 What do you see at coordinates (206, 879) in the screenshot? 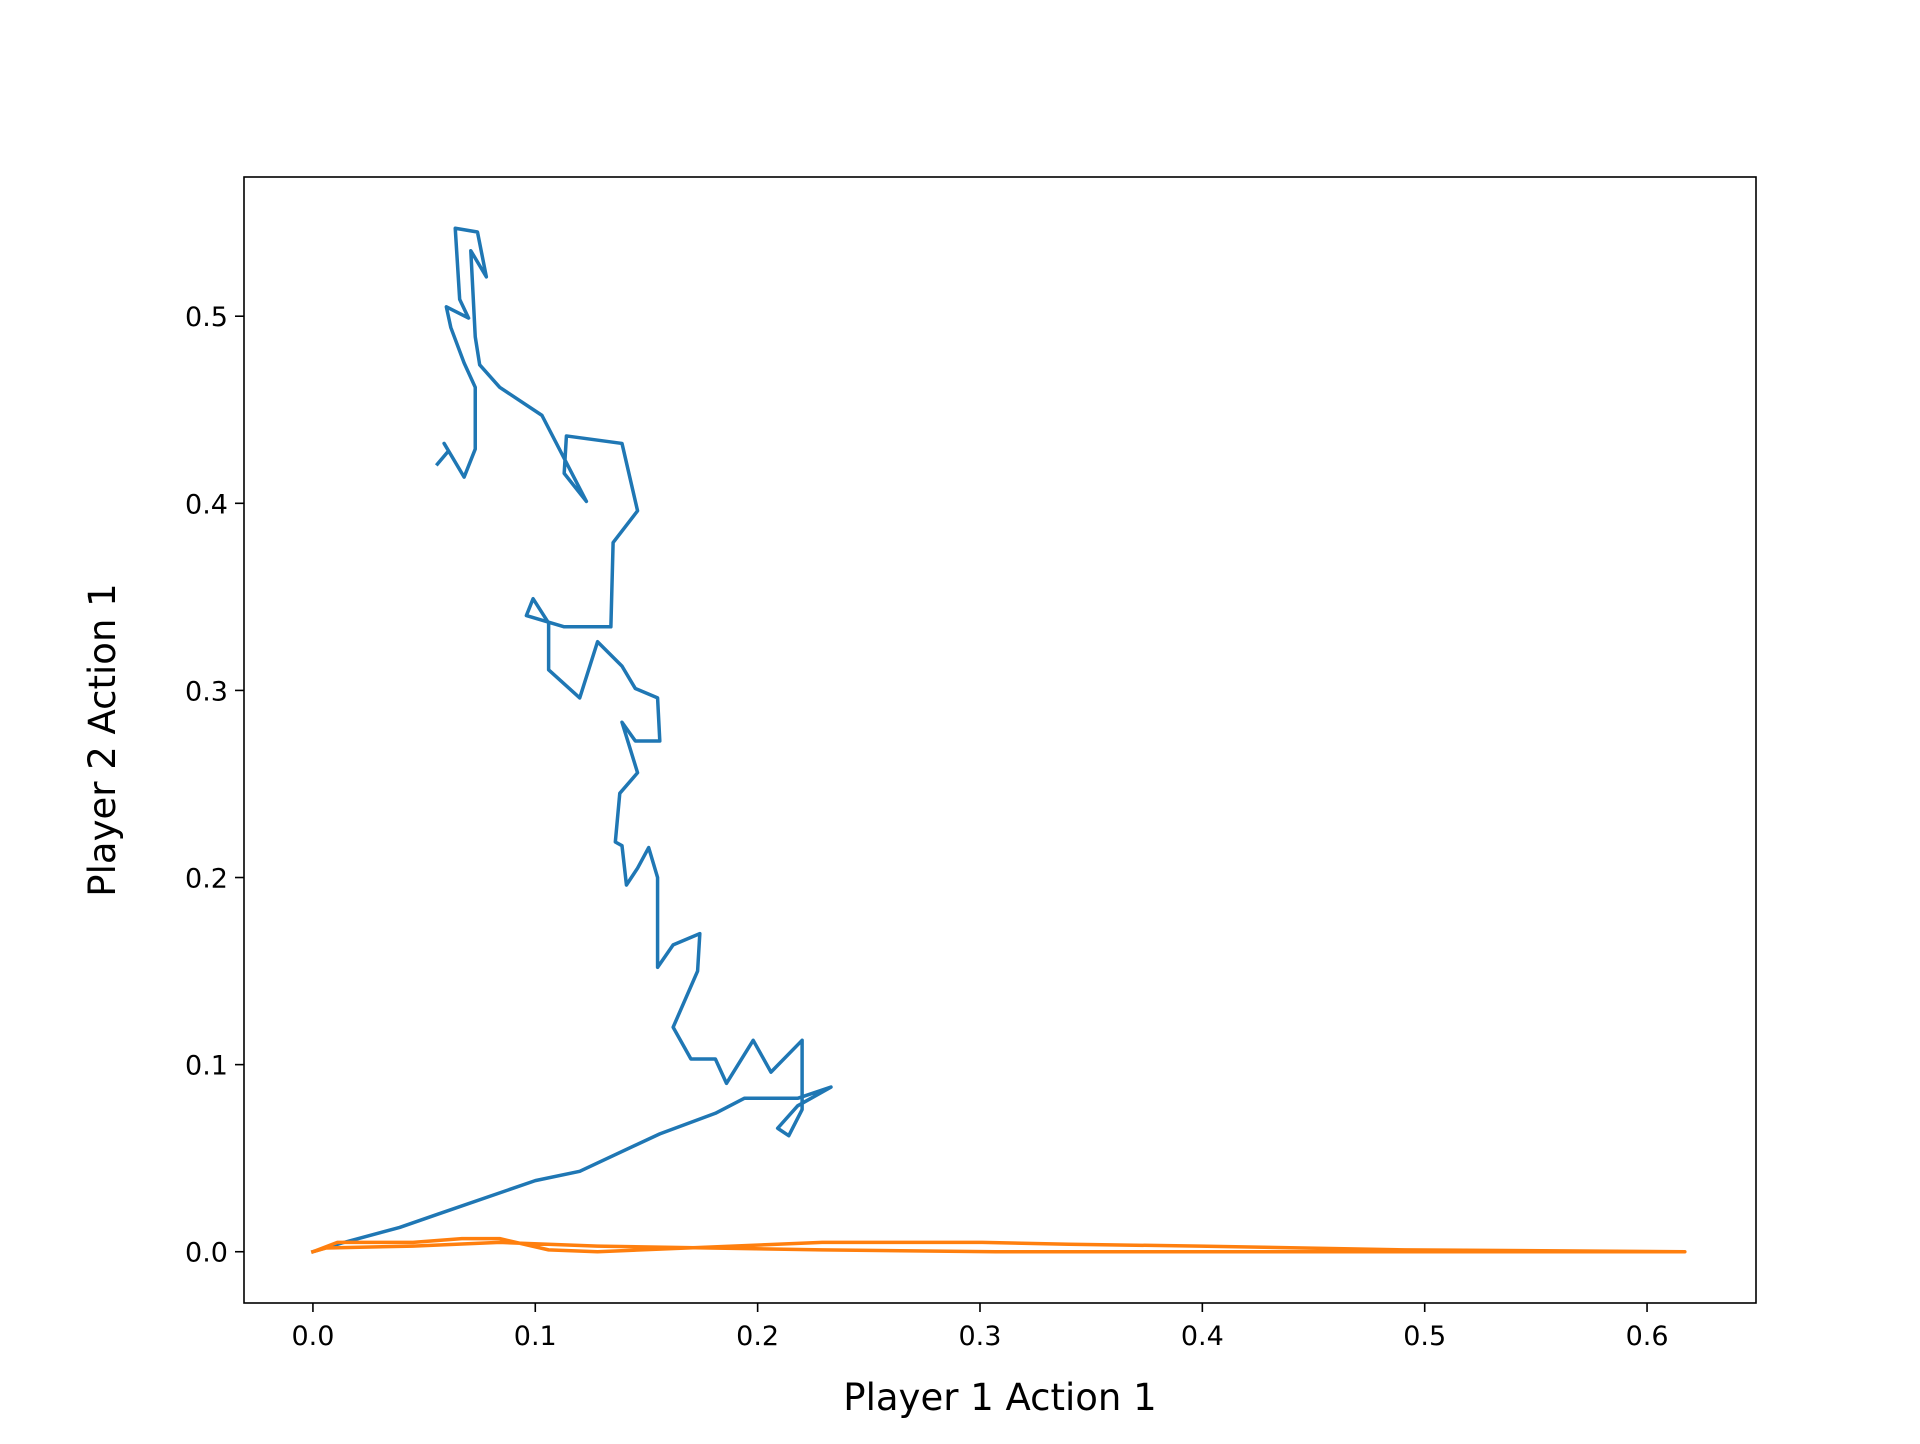
I see `y-tick-label: 0.2` at bounding box center [206, 879].